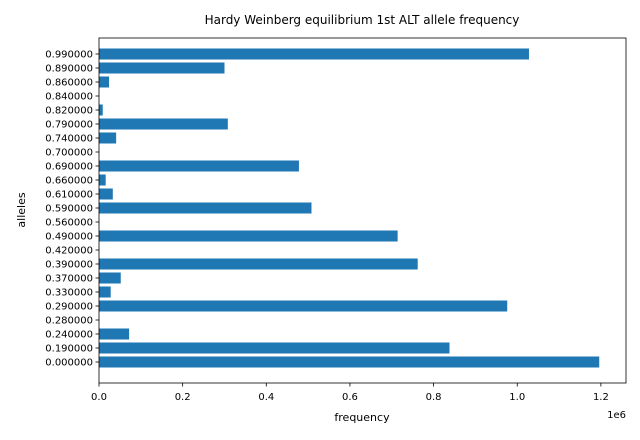 The image size is (640, 440). I want to click on y-tick-label: 0.590000, so click(69, 209).